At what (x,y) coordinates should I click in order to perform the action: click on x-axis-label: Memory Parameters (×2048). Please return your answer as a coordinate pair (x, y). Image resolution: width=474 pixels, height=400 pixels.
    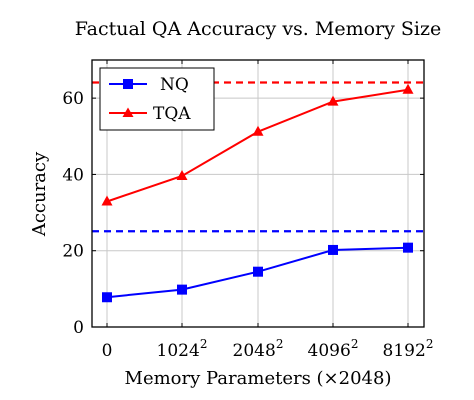
    Looking at the image, I should click on (258, 378).